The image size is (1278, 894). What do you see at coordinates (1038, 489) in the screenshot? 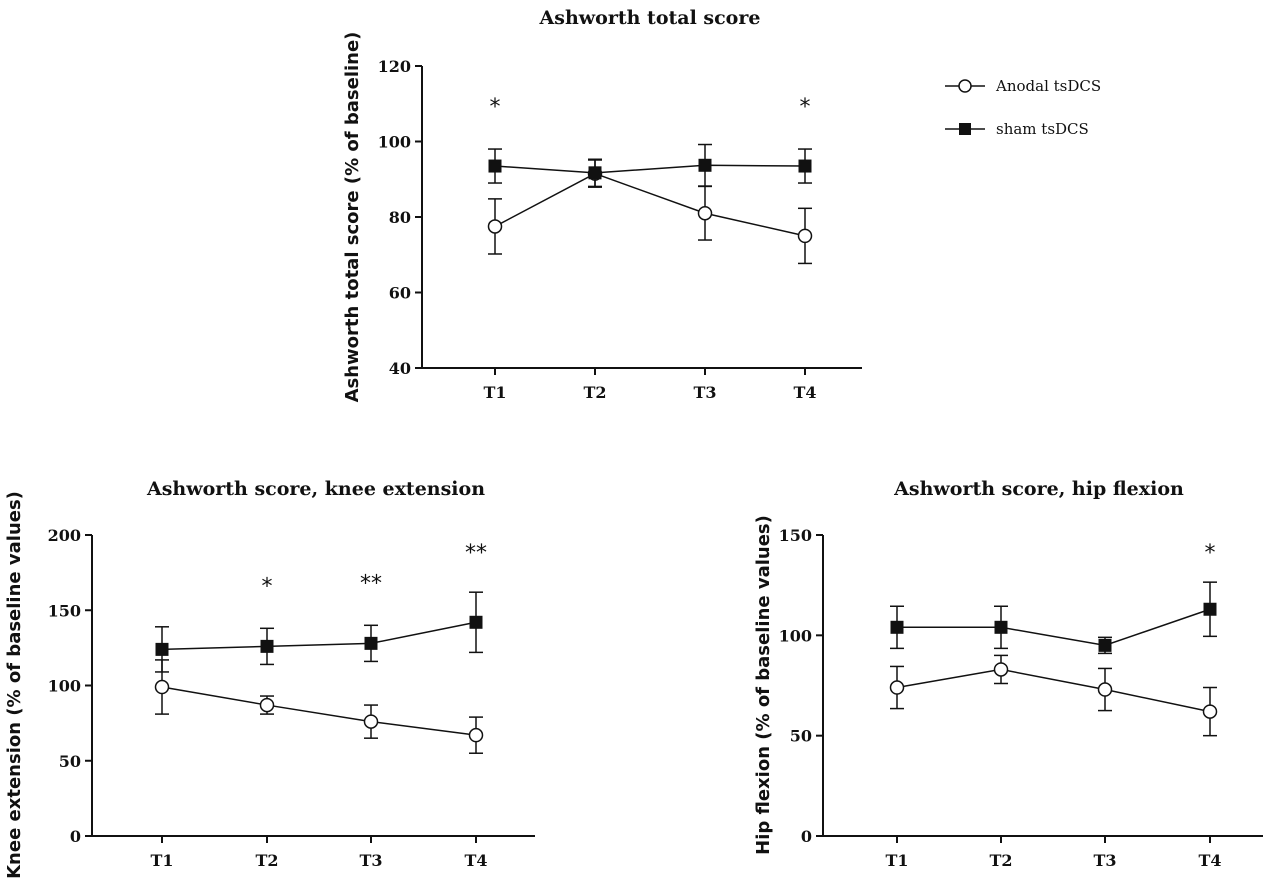
I see `chart-title: Ashworth score, hip flexion` at bounding box center [1038, 489].